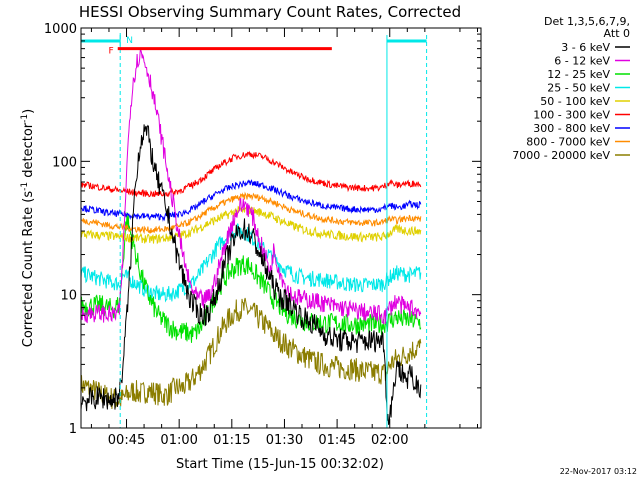 Image resolution: width=640 pixels, height=480 pixels. I want to click on legend-entry-8: 7000 - 20000 keV, so click(561, 155).